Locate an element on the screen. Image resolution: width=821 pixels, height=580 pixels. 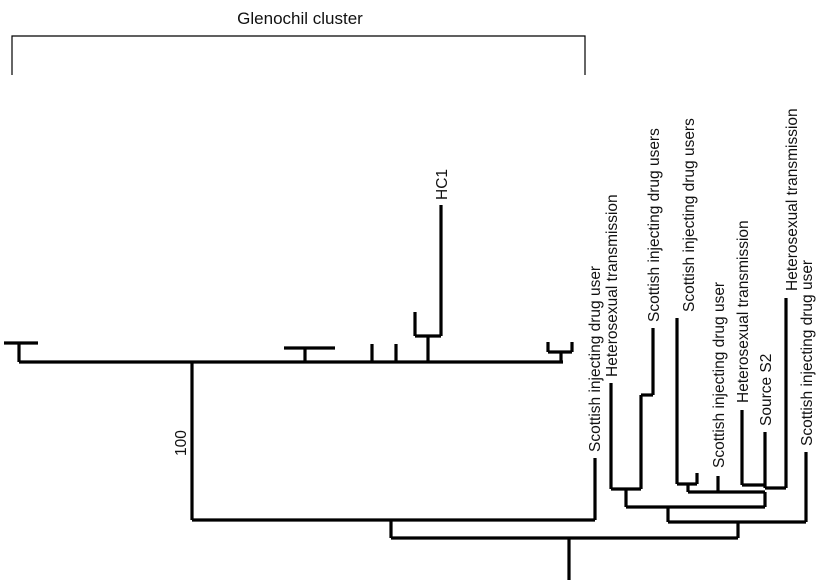
leaf-label-9: Scottish injecting drug user is located at coordinates (807, 353).